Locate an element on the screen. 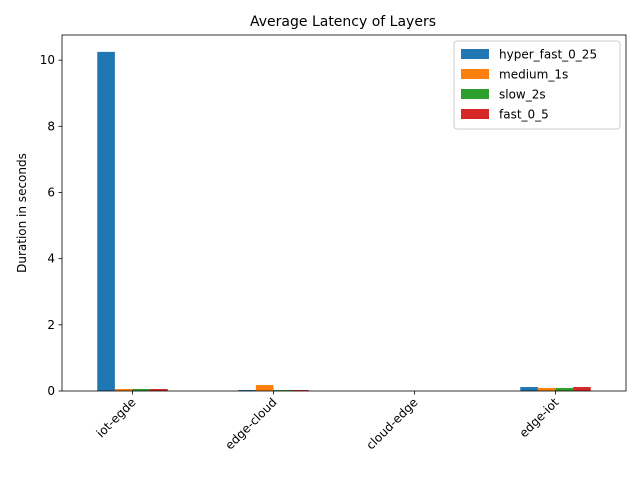 The height and width of the screenshot is (480, 640). bar-fast_0_5-edge-iot is located at coordinates (582, 389).